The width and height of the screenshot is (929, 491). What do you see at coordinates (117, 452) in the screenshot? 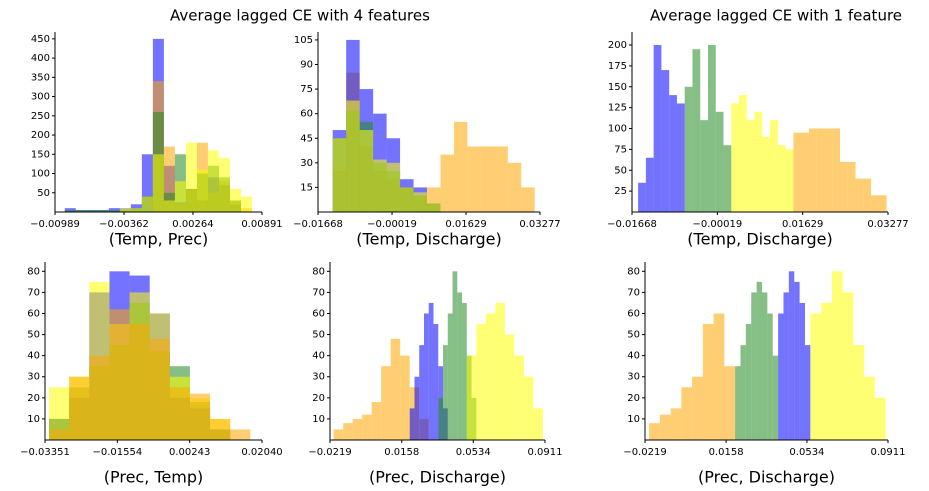
I see `x-tick-label: −0.01554` at bounding box center [117, 452].